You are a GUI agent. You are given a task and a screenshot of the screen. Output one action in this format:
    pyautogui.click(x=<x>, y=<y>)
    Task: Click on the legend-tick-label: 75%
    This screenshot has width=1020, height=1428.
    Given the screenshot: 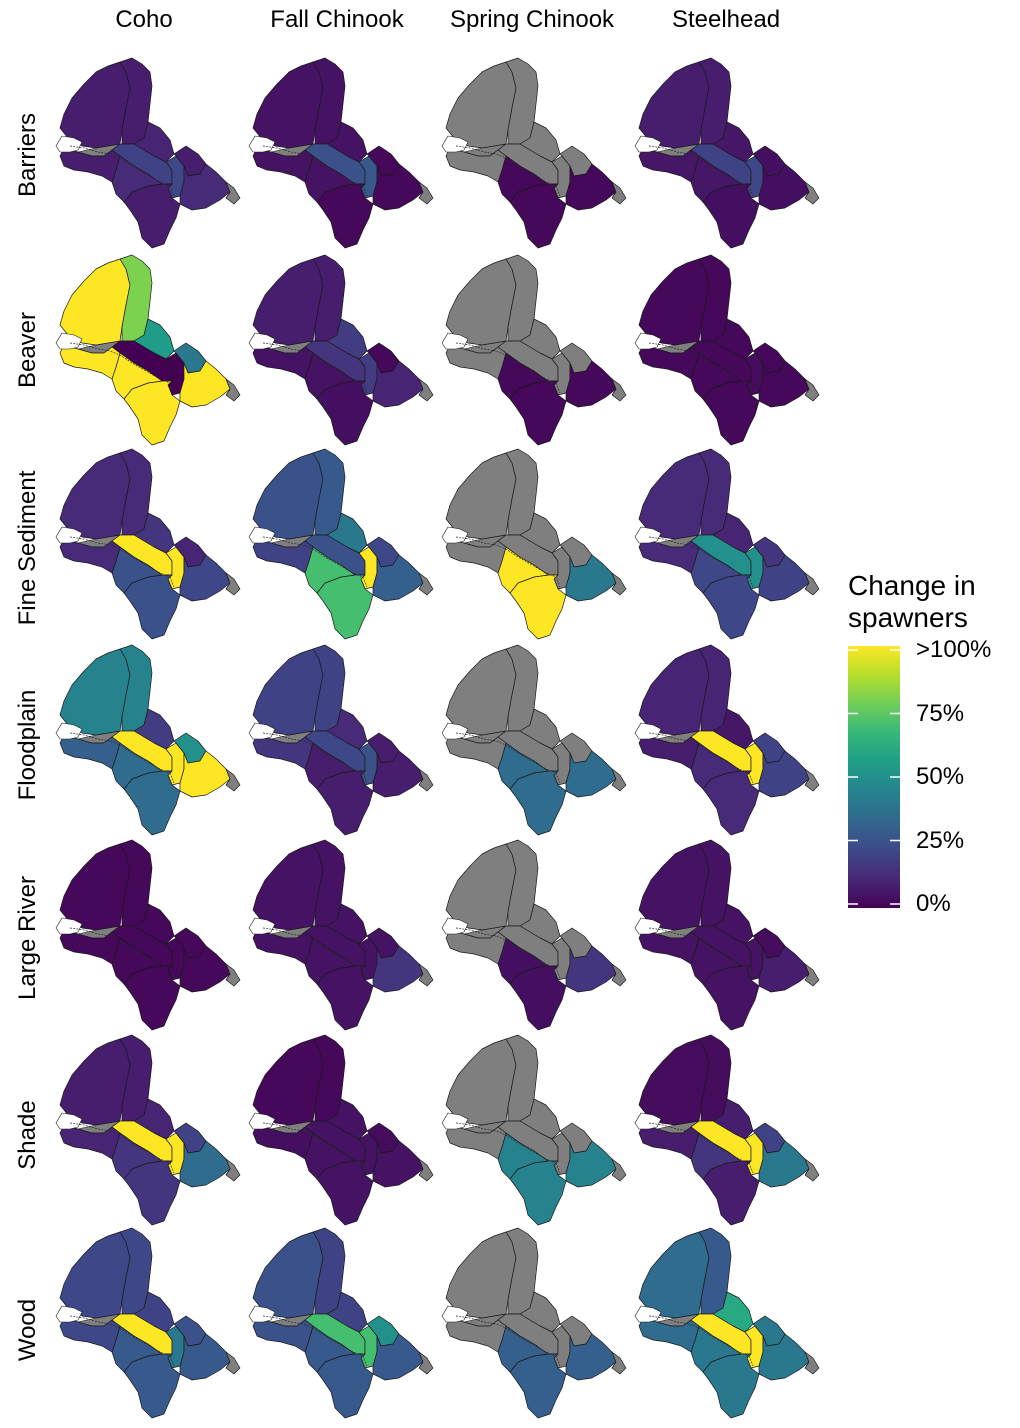 What is the action you would take?
    pyautogui.click(x=940, y=713)
    